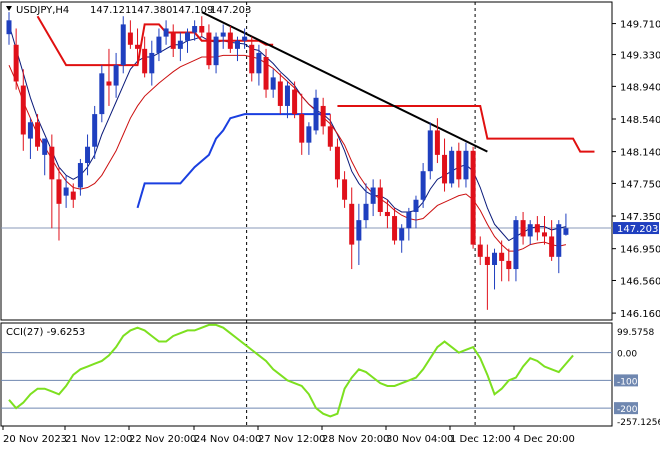 The height and width of the screenshot is (450, 660). What do you see at coordinates (42, 10) in the screenshot?
I see `symbol-label: USDJPY,H4` at bounding box center [42, 10].